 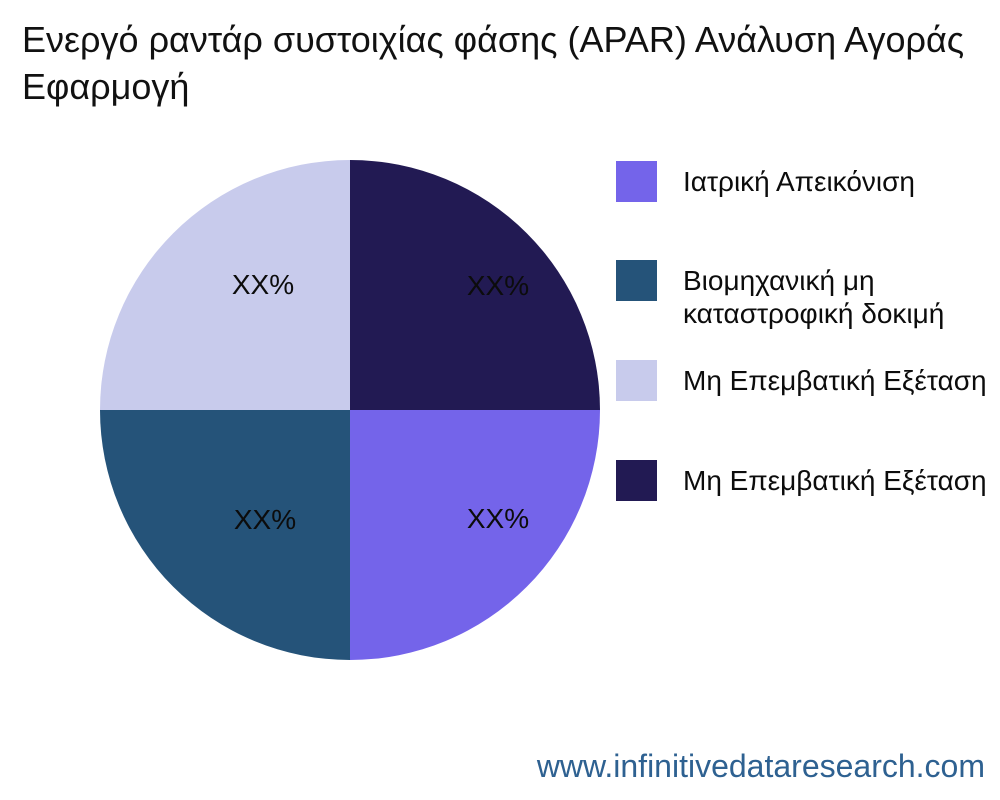 I want to click on chart-title-line-2: Εφαρμογή, so click(x=106, y=86).